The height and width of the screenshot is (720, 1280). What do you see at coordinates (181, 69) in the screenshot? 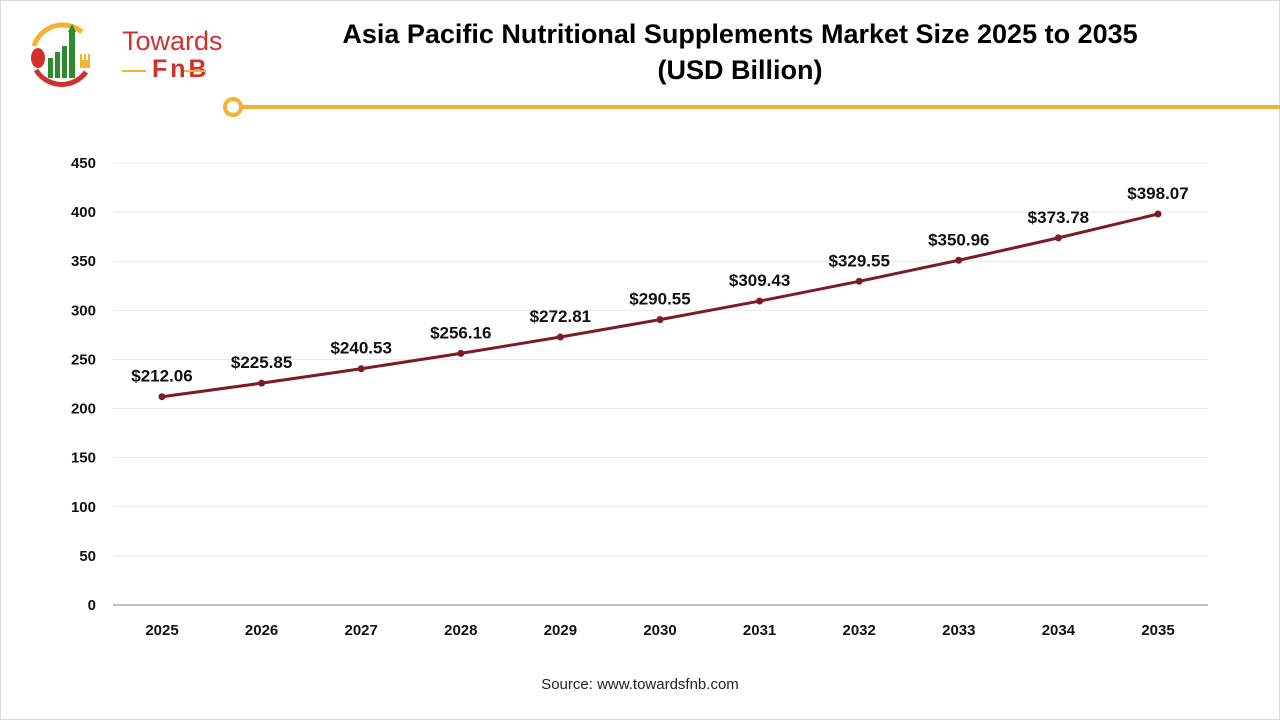
I see `logo-submark: FnB` at bounding box center [181, 69].